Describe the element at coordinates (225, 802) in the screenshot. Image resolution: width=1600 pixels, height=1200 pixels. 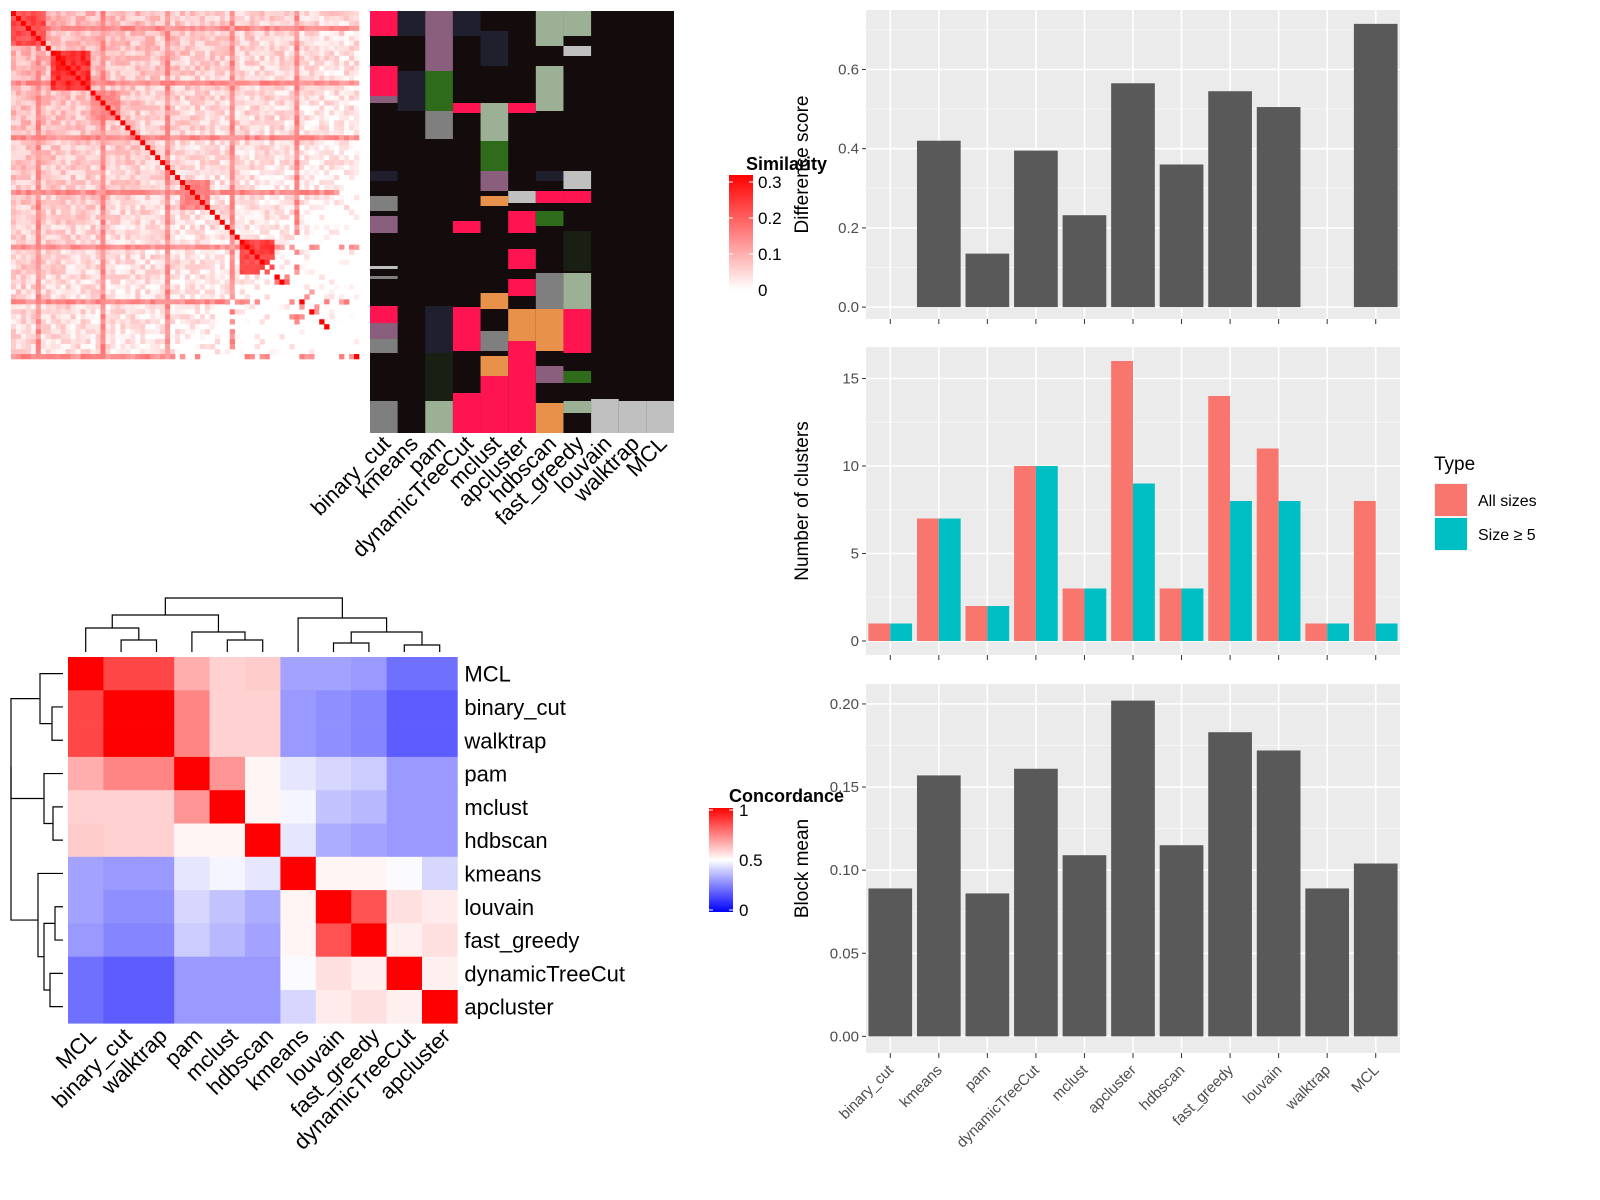
I see `concordance-dendrograms` at that location.